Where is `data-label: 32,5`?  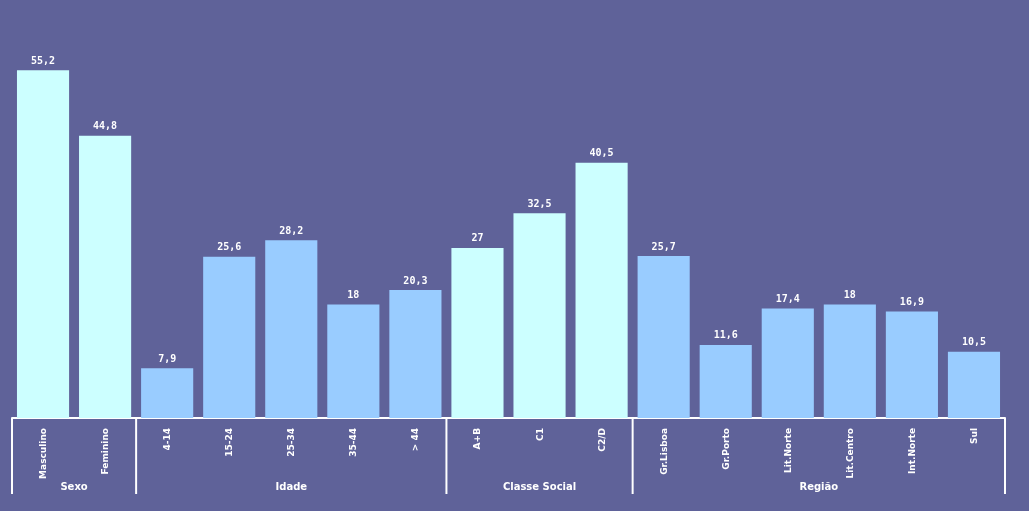
data-label: 32,5 is located at coordinates (539, 203).